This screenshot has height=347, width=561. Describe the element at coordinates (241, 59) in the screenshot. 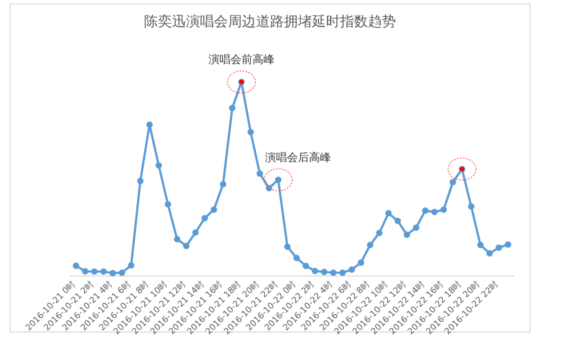

I see `annotation: 演唱会前高峰` at that location.